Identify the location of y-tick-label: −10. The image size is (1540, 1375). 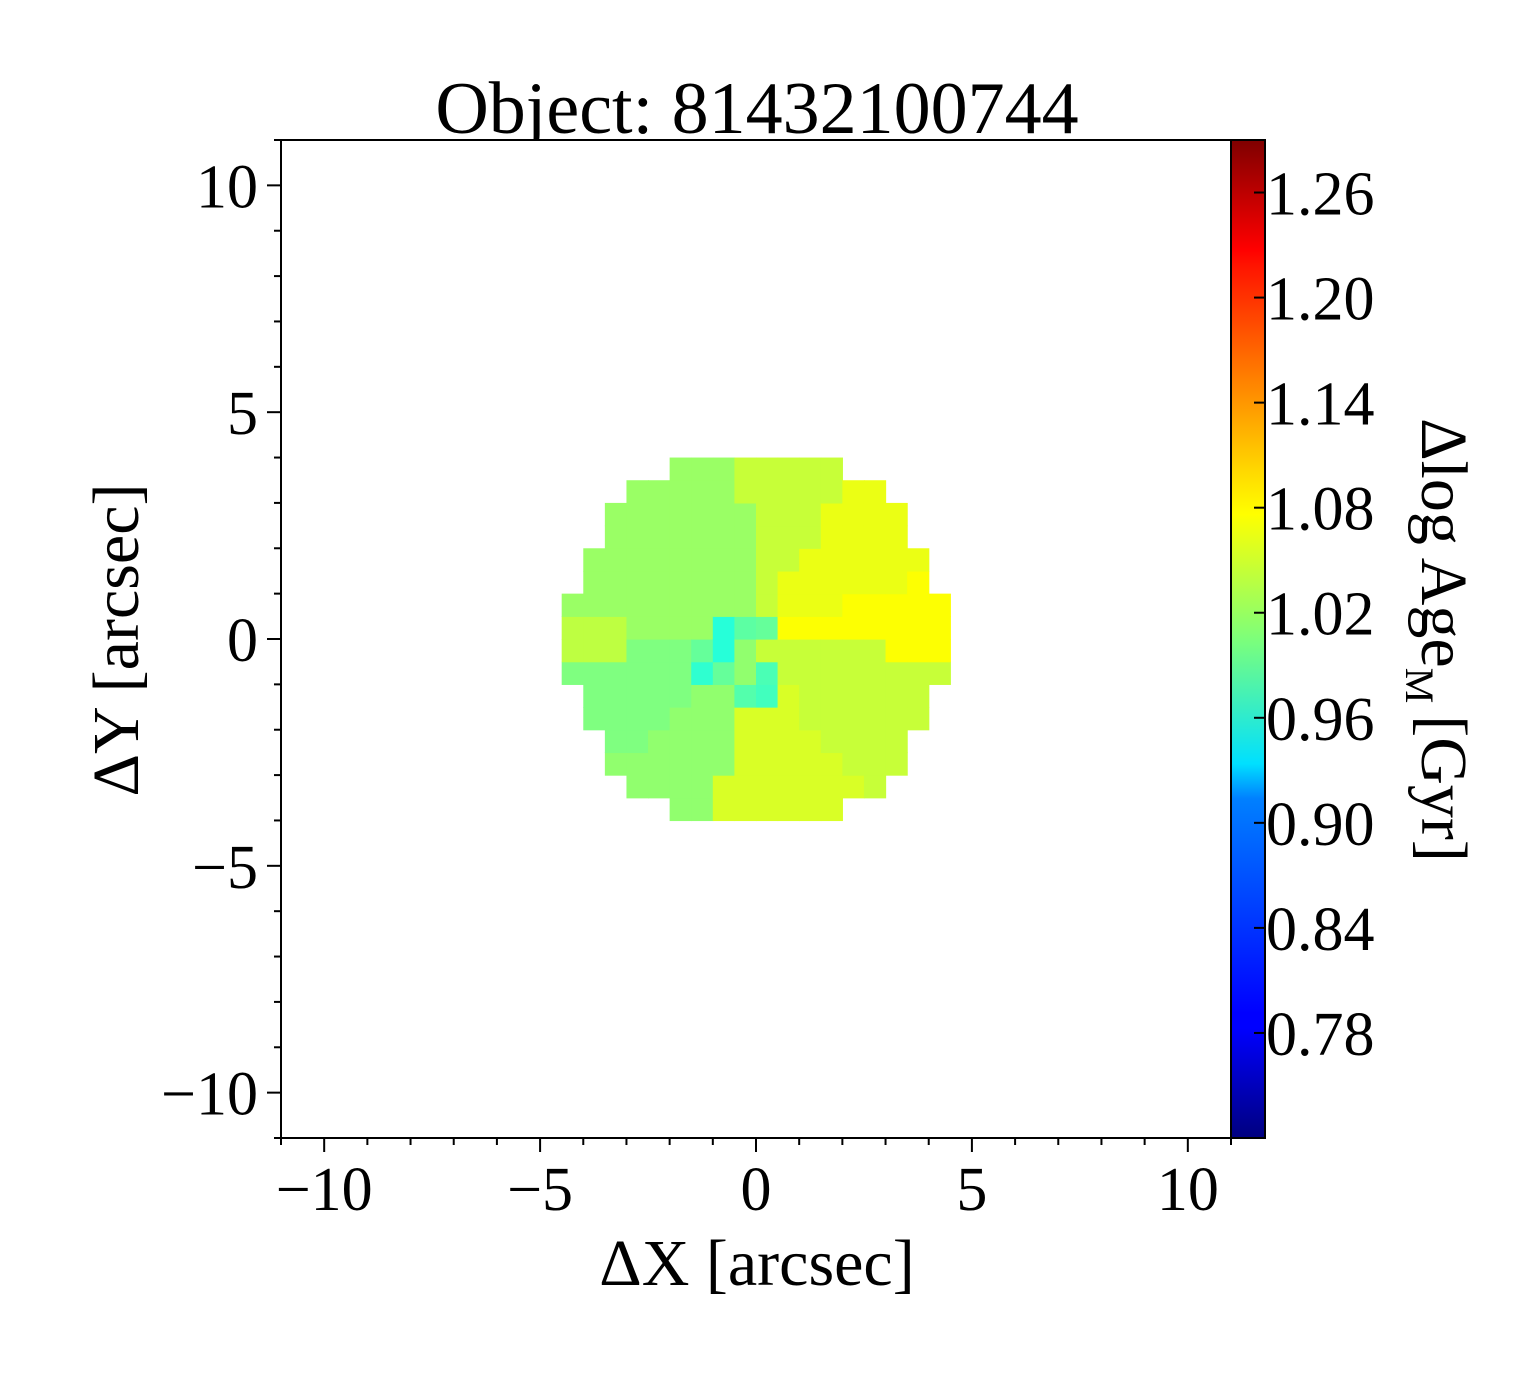
(209, 1095).